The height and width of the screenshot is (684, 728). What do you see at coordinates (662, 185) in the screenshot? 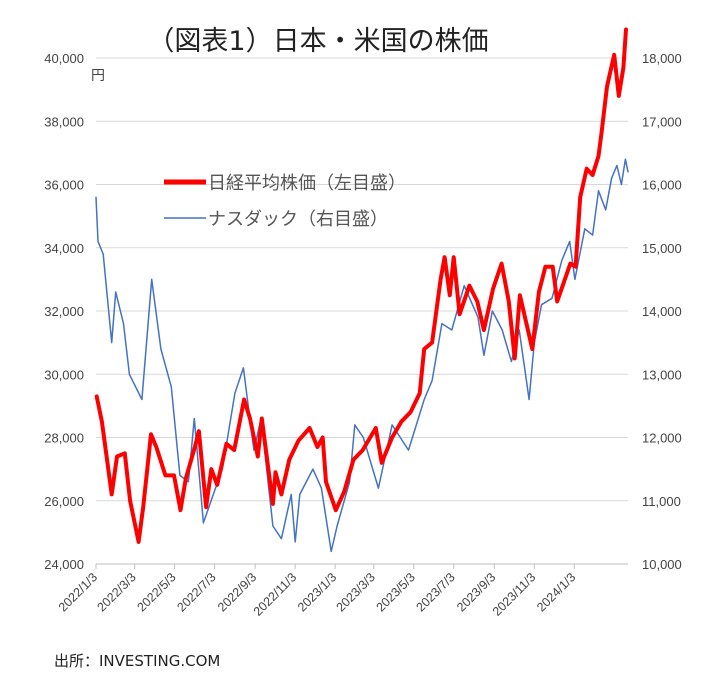
I see `right-tick-label: 16,000` at bounding box center [662, 185].